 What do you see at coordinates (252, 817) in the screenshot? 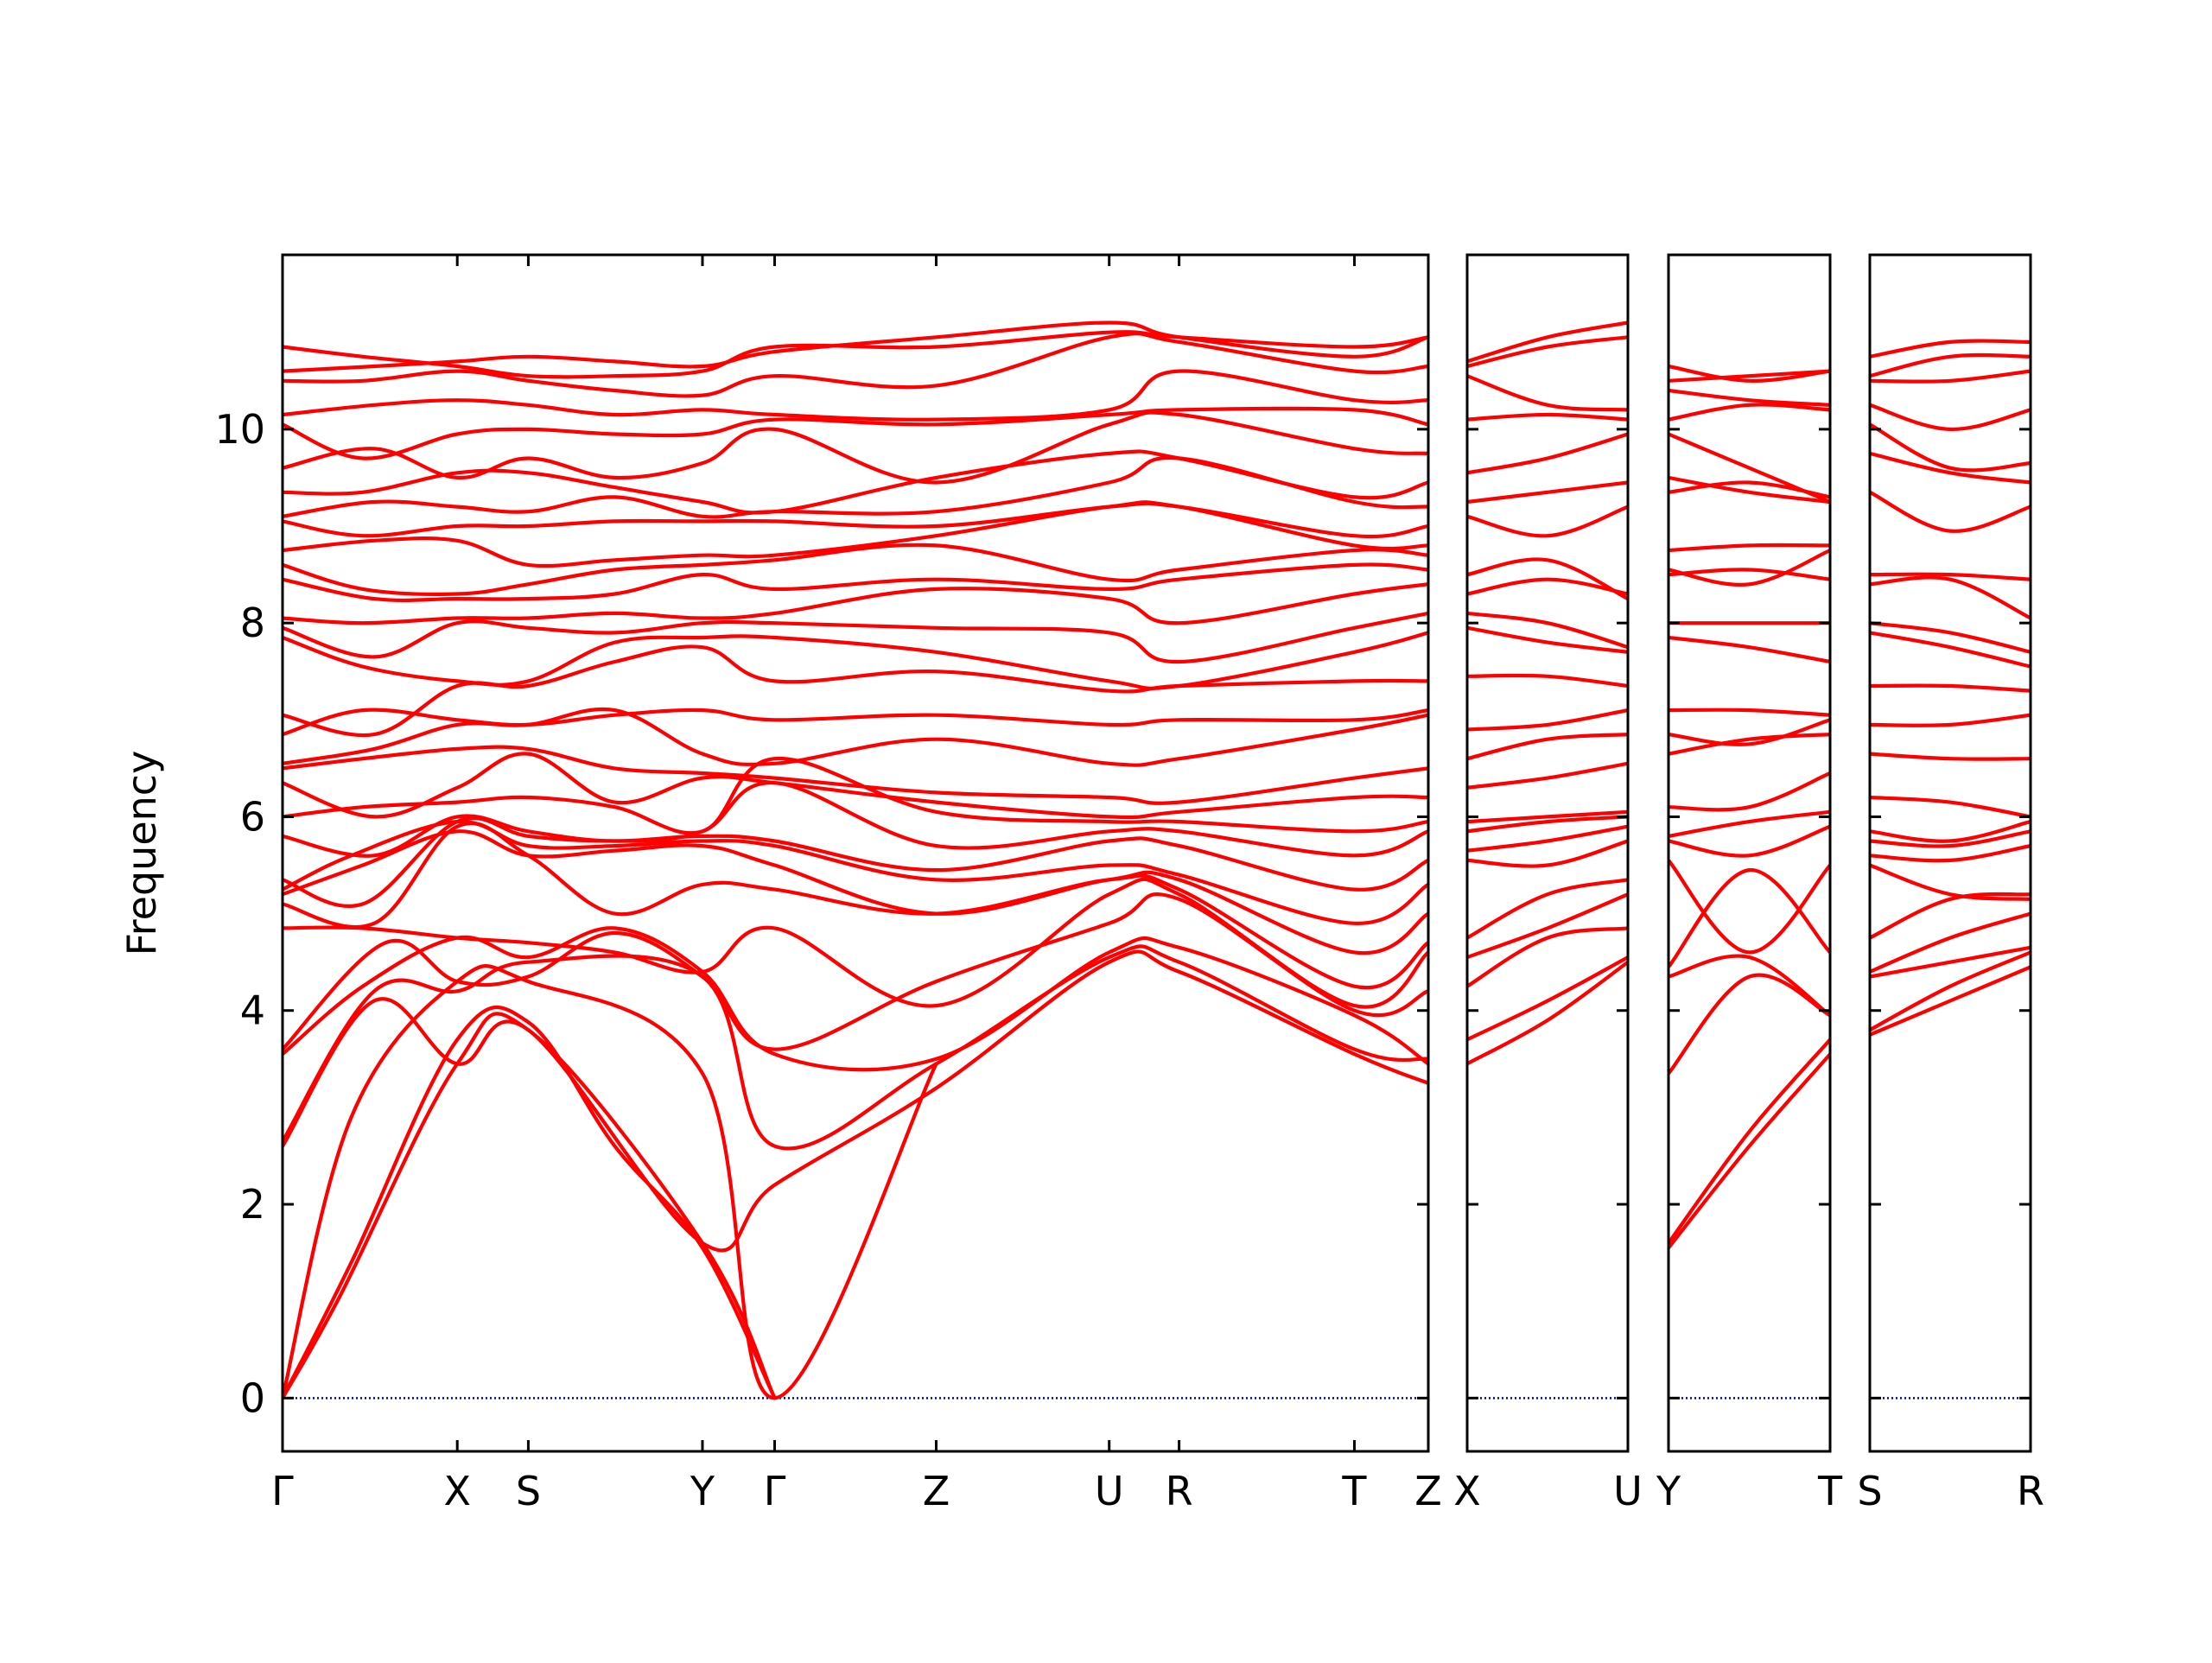
I see `y-tick-label: 6` at bounding box center [252, 817].